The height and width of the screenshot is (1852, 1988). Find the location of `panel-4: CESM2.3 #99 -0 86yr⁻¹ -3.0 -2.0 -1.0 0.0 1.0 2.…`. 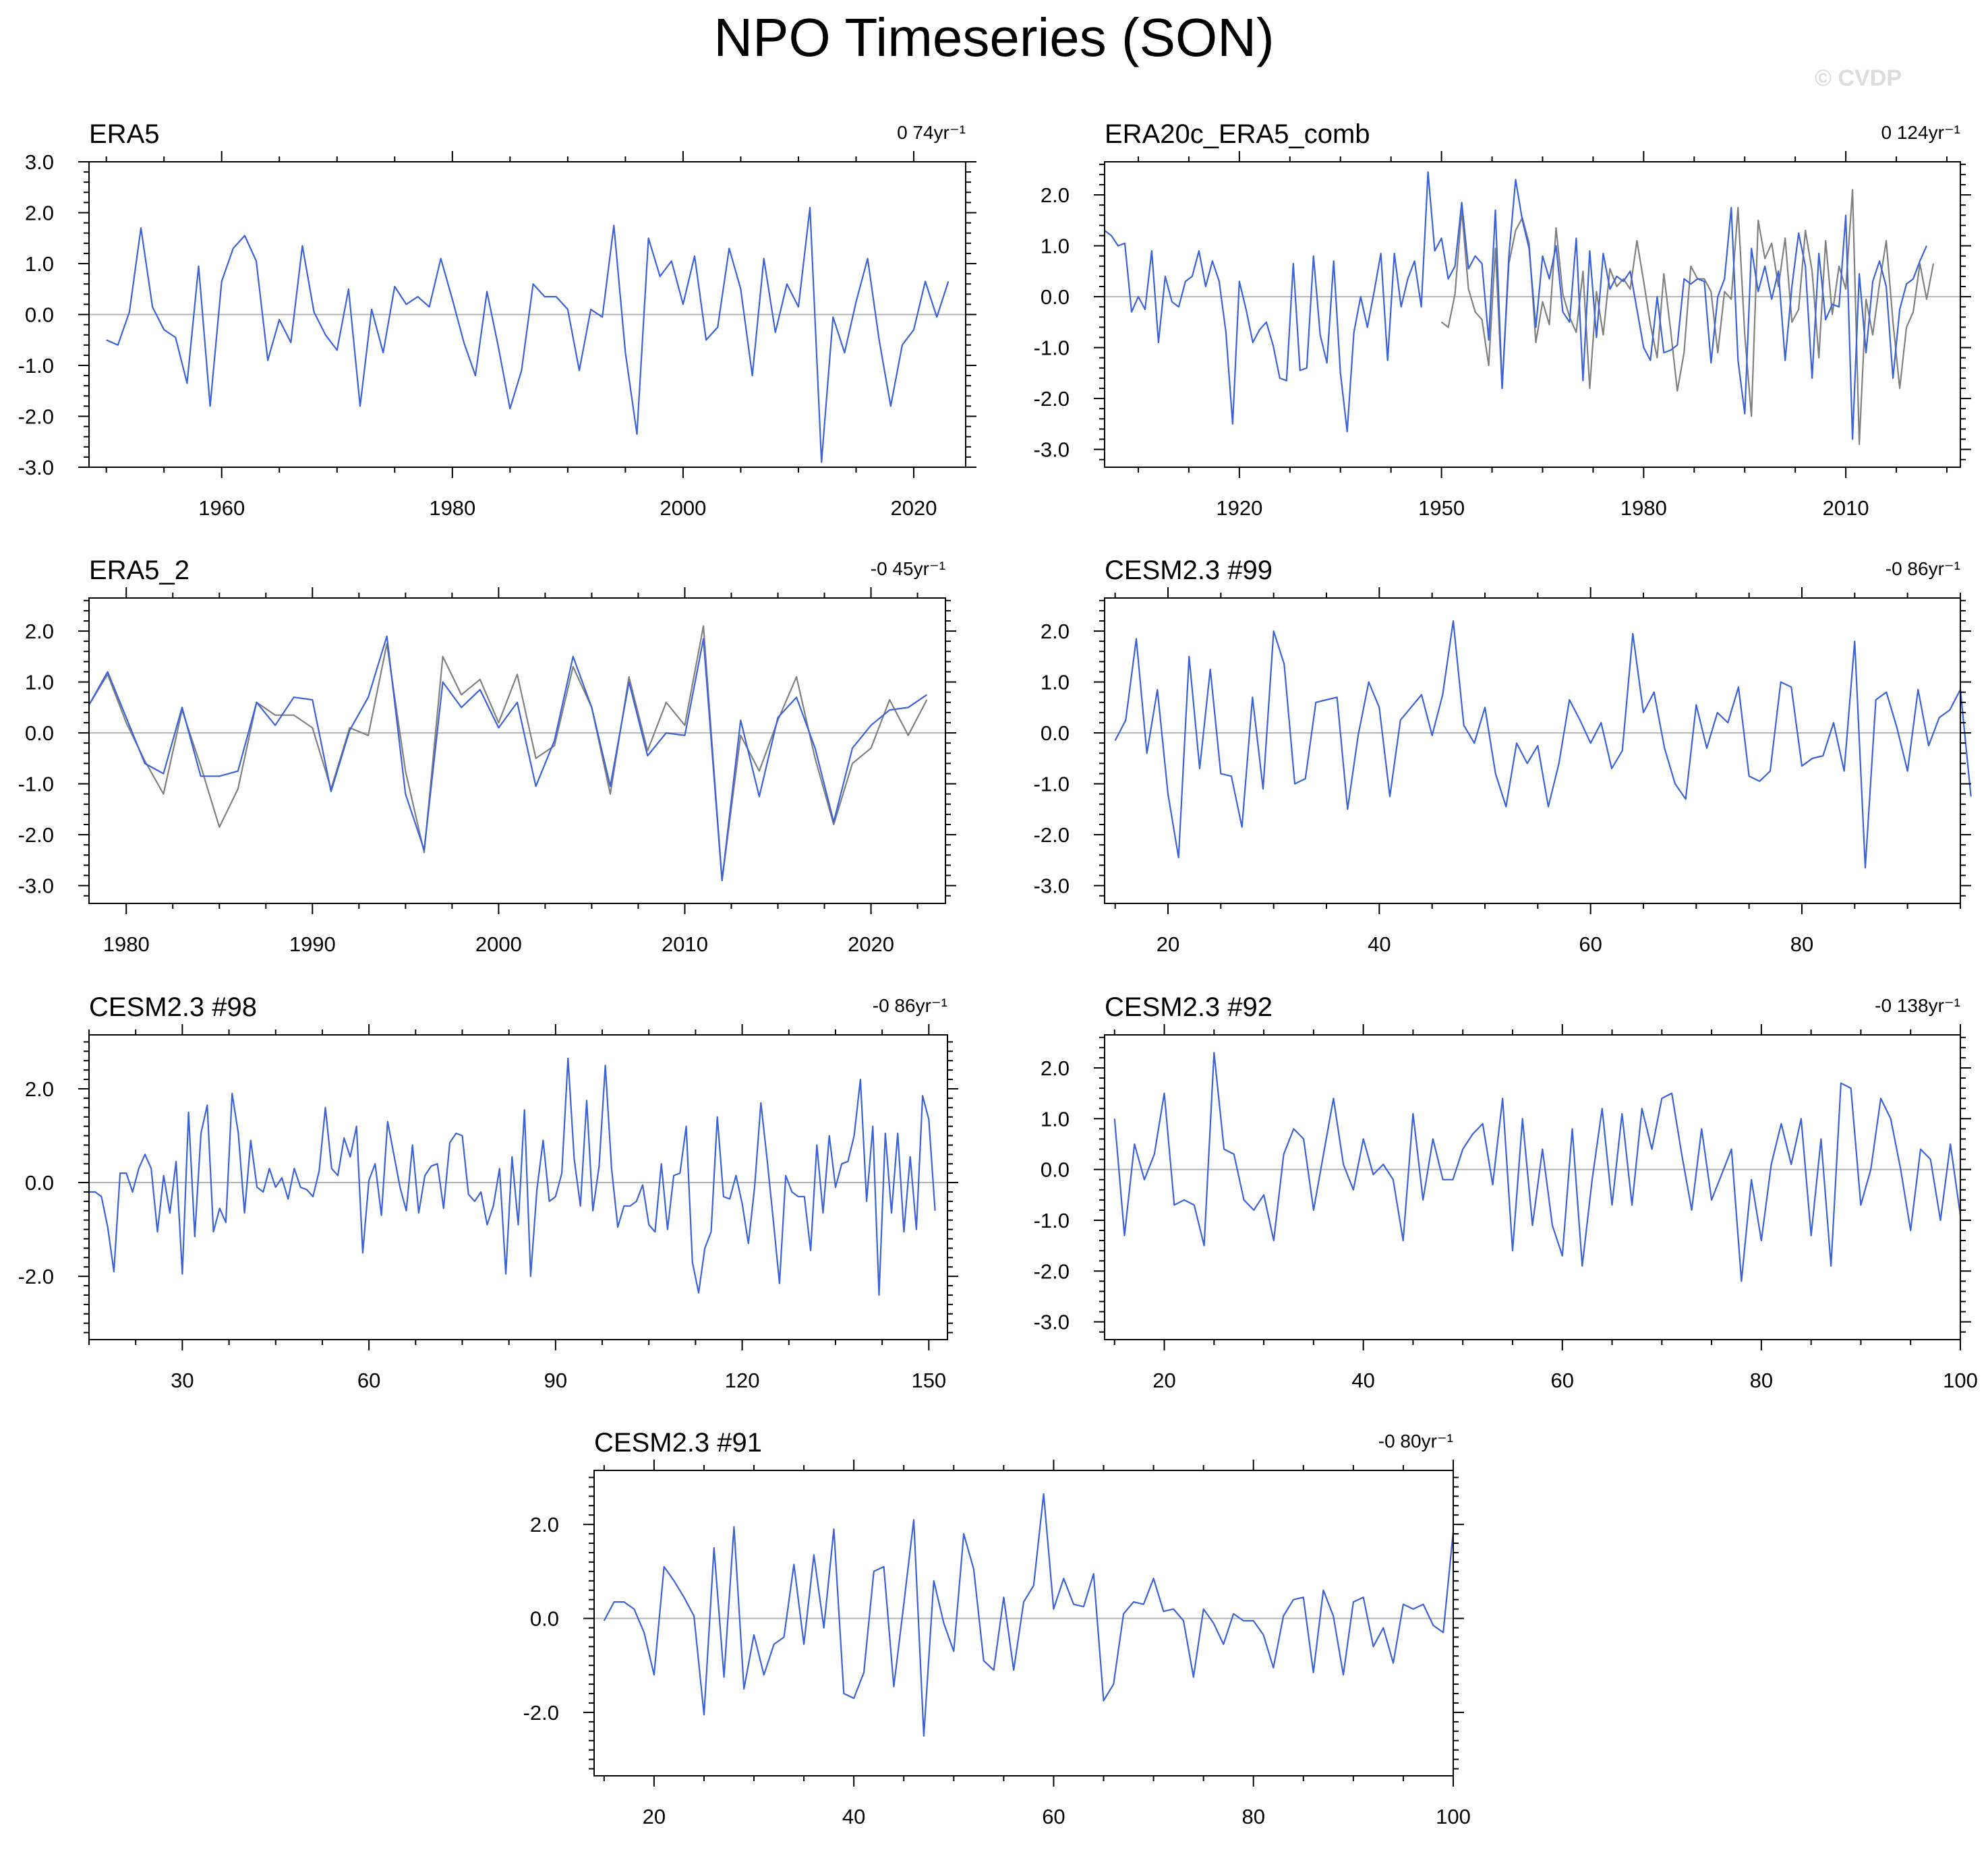

panel-4: CESM2.3 #99 -0 86yr⁻¹ -3.0 -2.0 -1.0 0.0 1.0 2.… is located at coordinates (1503, 756).